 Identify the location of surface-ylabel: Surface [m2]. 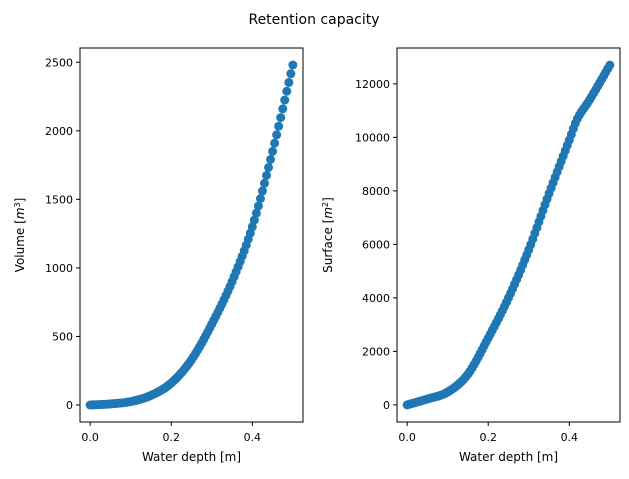
(328, 235).